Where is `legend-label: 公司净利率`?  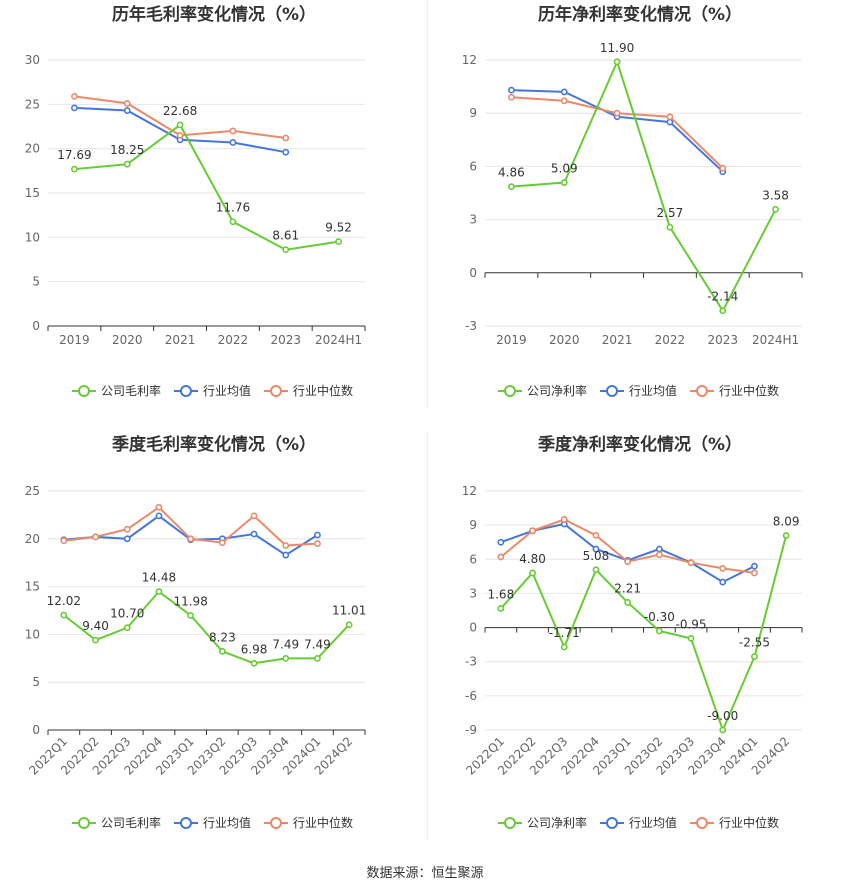 legend-label: 公司净利率 is located at coordinates (557, 390).